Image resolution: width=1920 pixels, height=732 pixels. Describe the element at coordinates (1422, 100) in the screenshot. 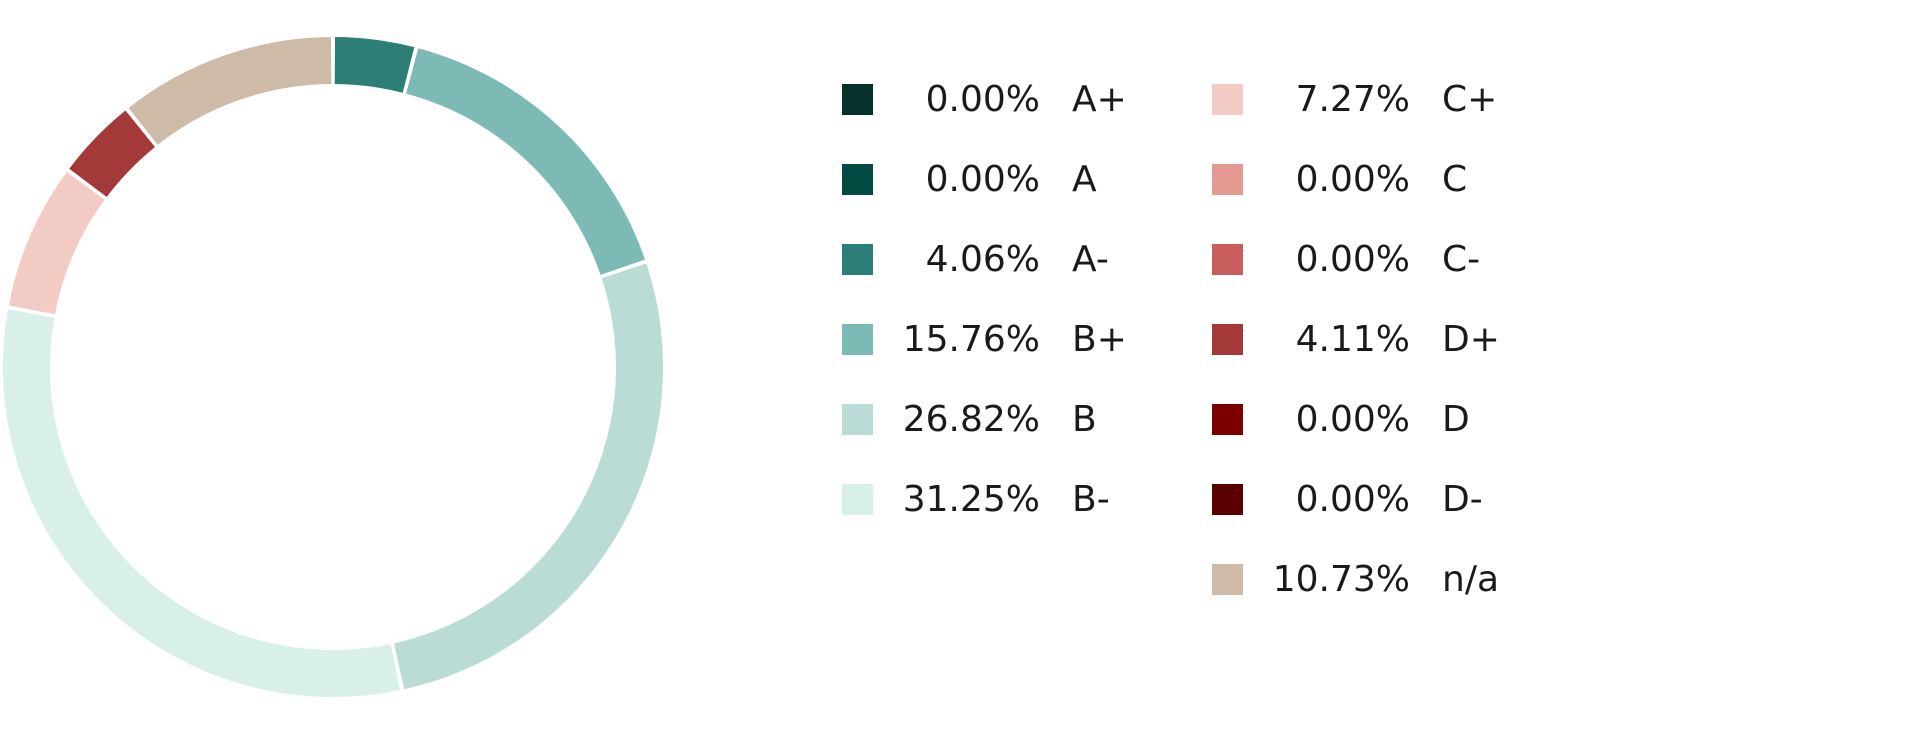

I see `legend-item: 7.27% C+` at that location.